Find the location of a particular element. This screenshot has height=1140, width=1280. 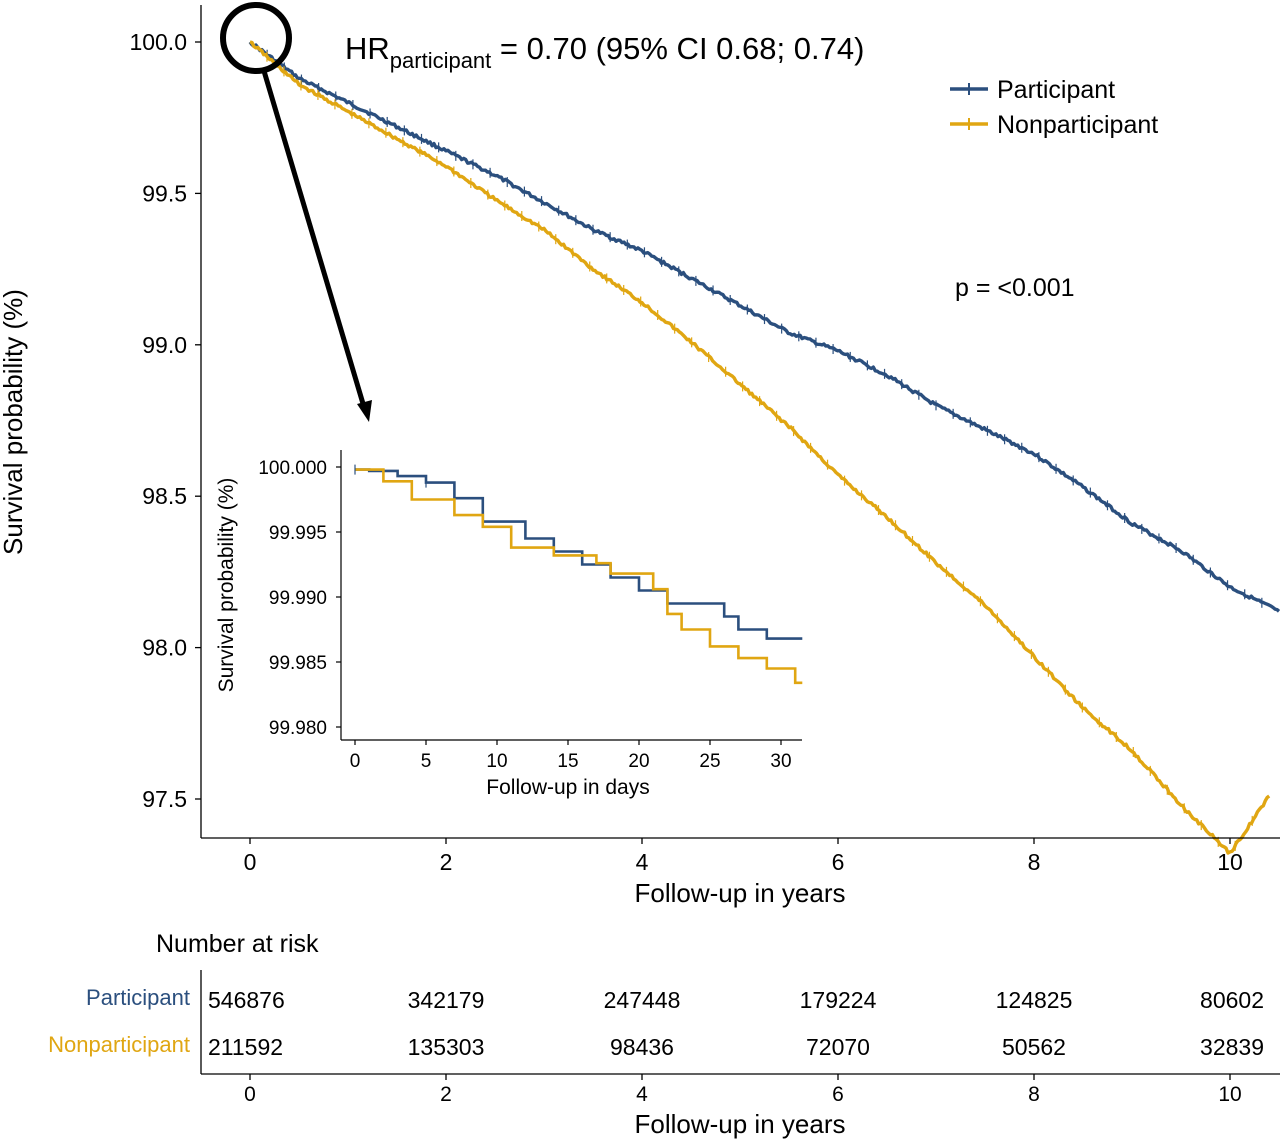

risk-table-cell: 135303 is located at coordinates (446, 1047).